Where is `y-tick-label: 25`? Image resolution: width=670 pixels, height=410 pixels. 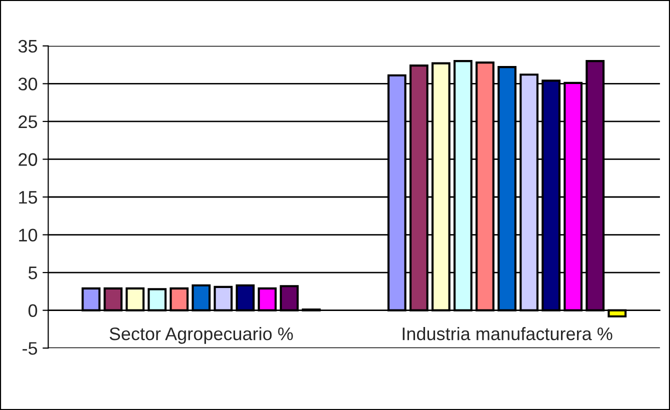 y-tick-label: 25 is located at coordinates (28, 121).